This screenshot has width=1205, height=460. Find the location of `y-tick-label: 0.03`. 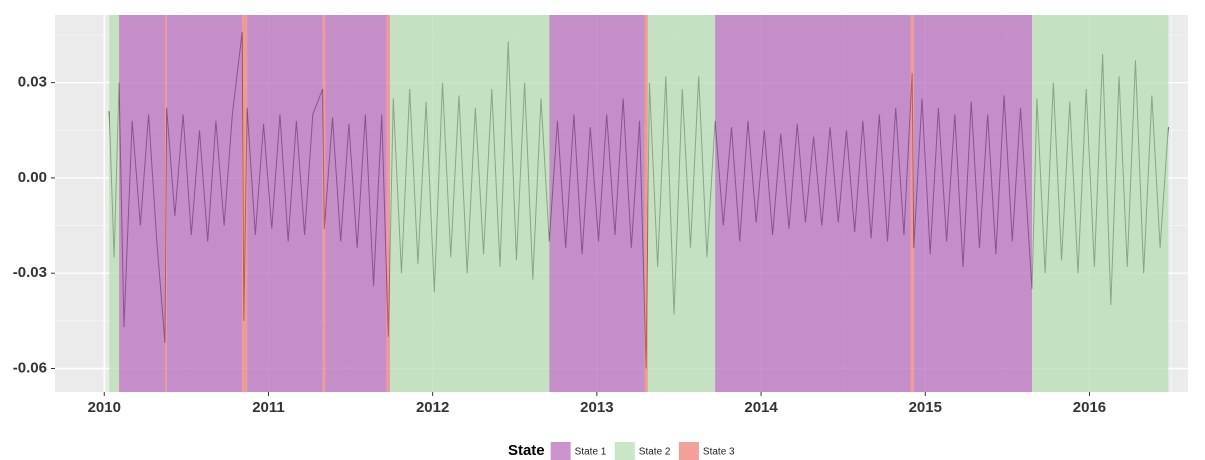

y-tick-label: 0.03 is located at coordinates (32, 82).